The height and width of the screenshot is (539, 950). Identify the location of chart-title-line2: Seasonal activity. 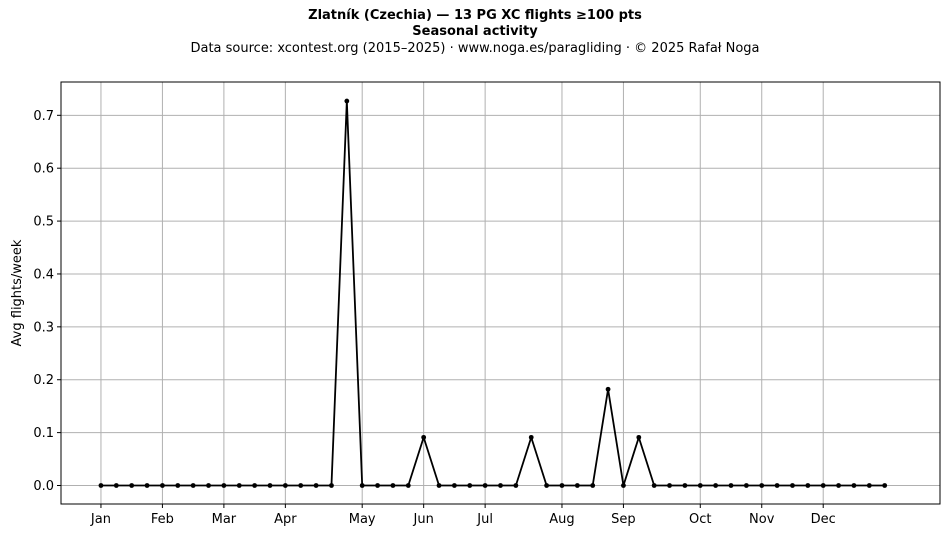
(475, 31).